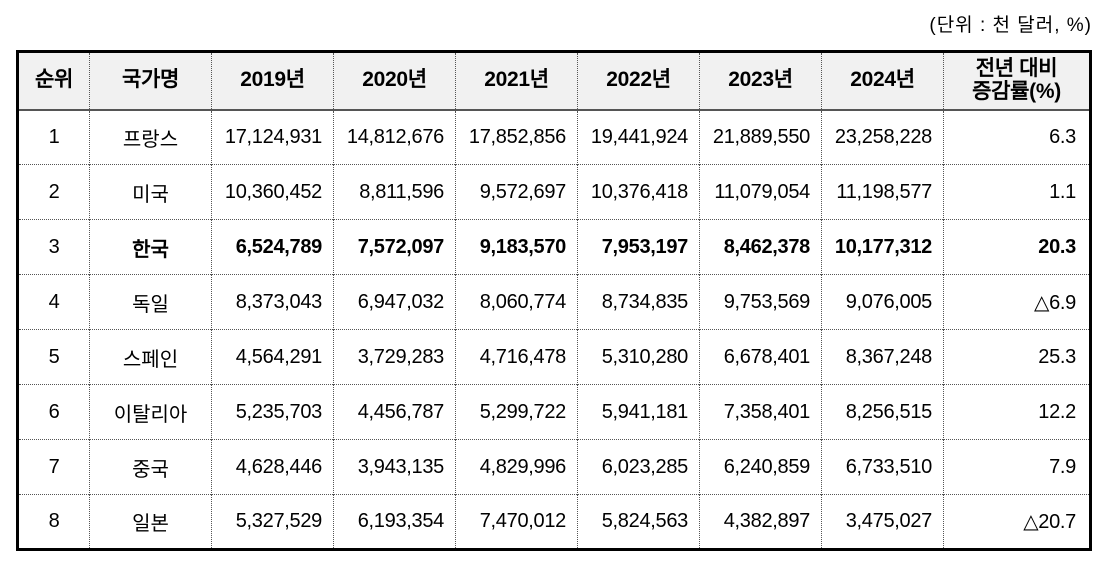  What do you see at coordinates (53, 192) in the screenshot?
I see `rank-cell: 2` at bounding box center [53, 192].